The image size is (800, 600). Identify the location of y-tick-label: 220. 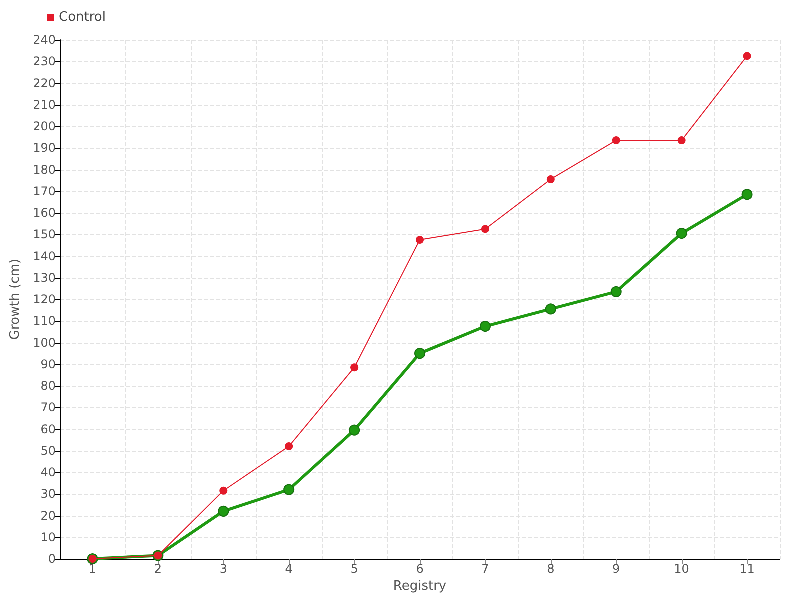
(44, 83).